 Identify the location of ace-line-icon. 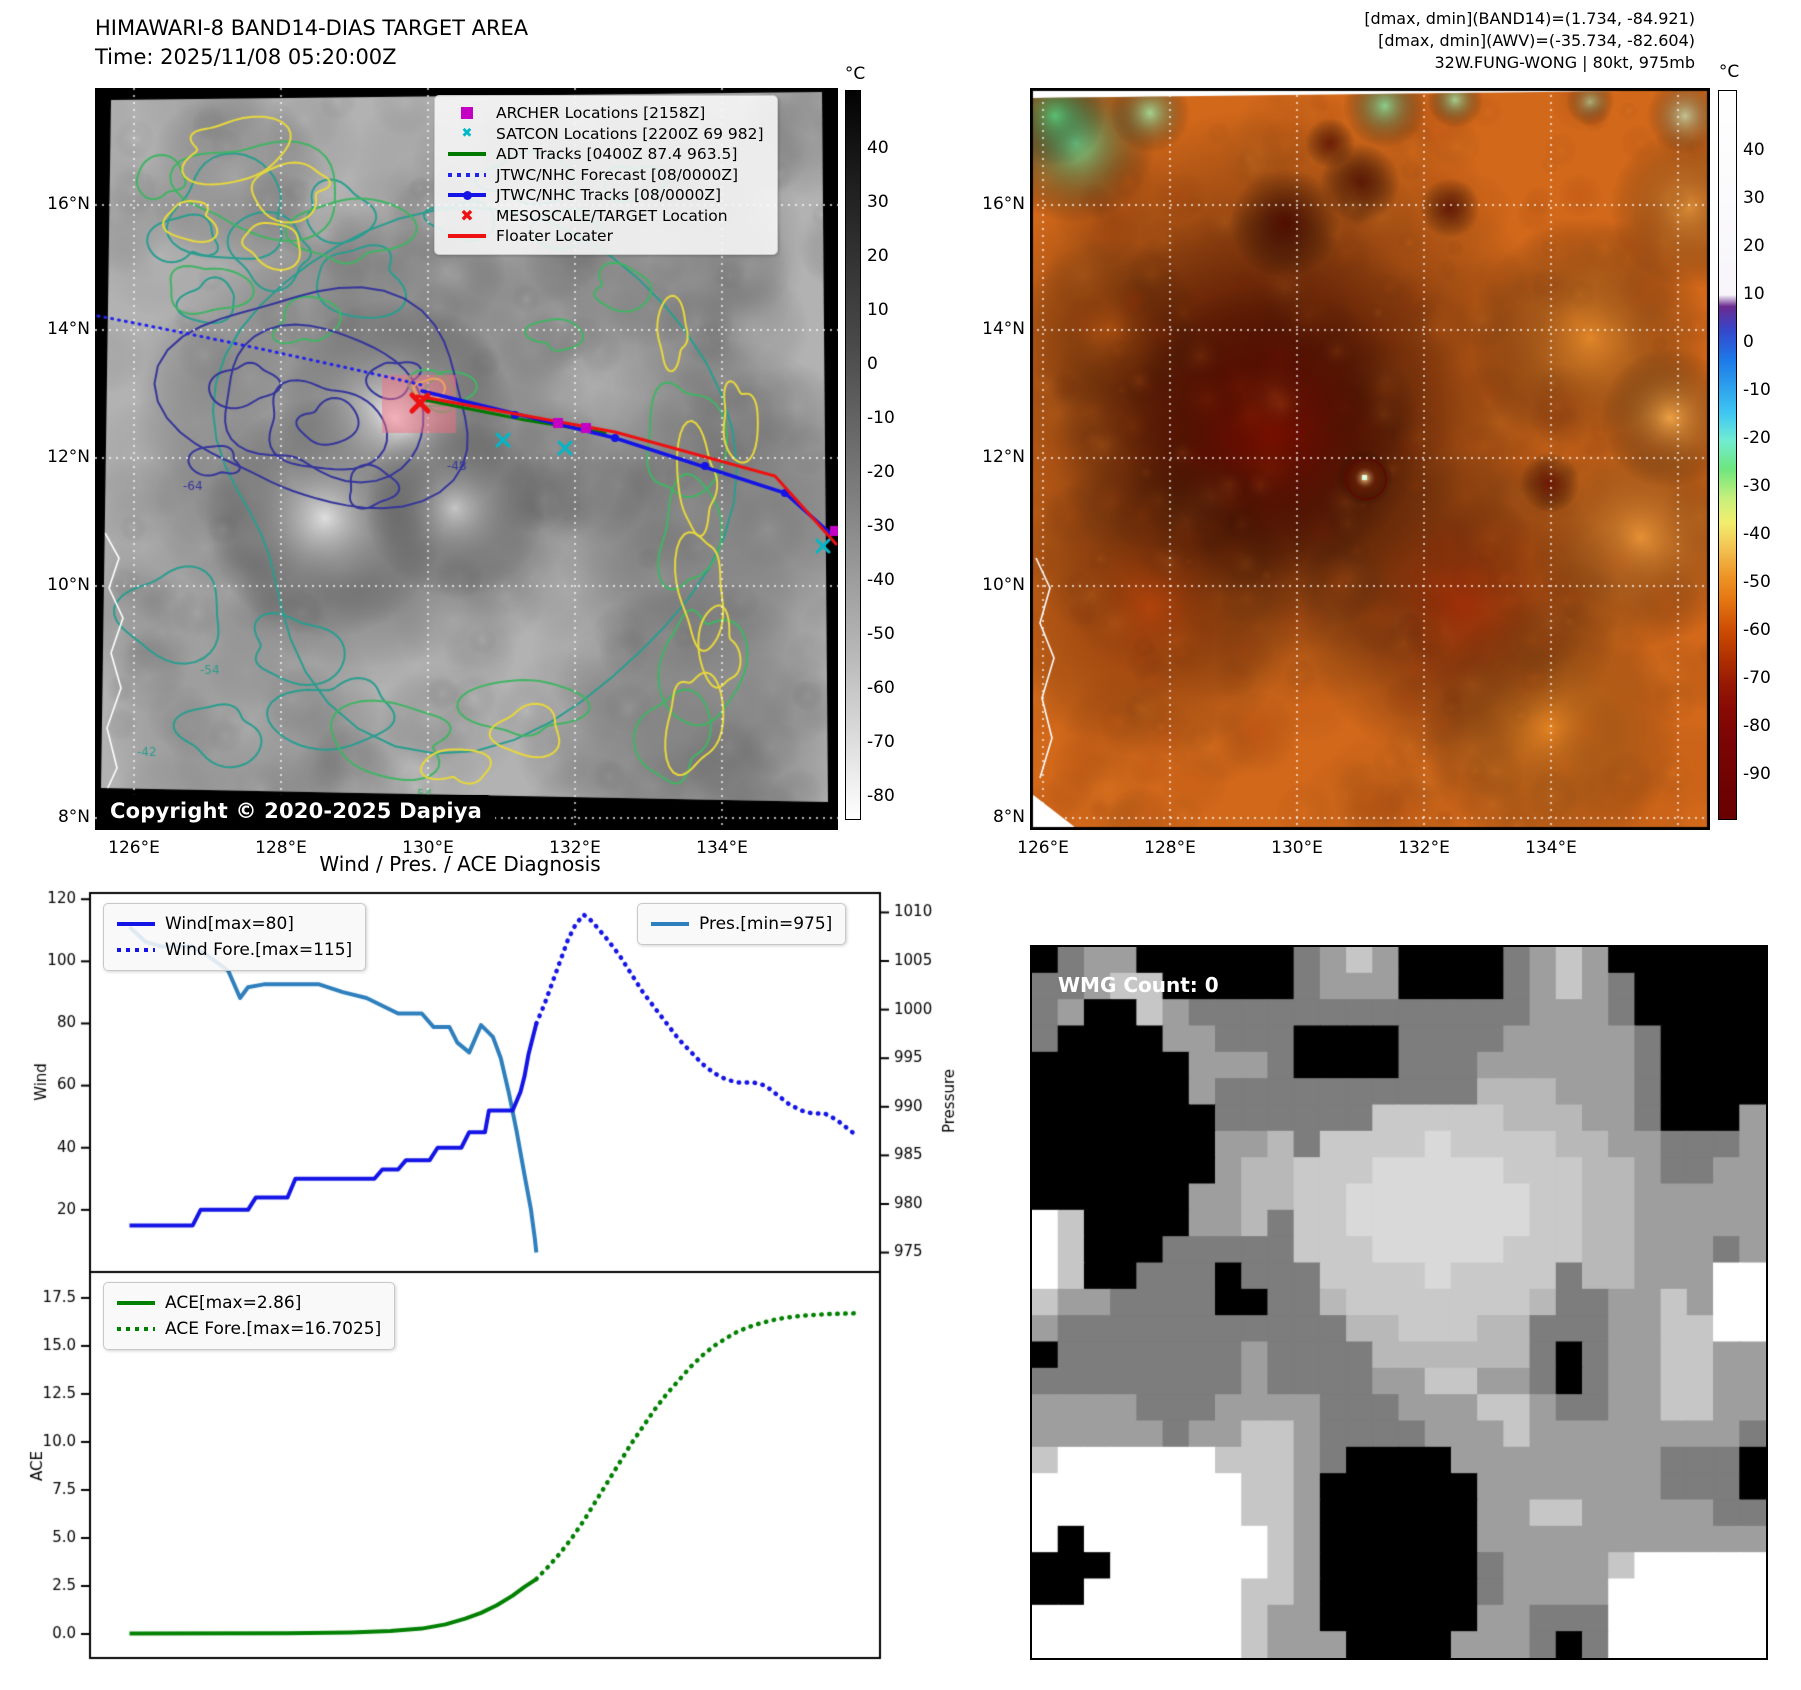
(136, 1303).